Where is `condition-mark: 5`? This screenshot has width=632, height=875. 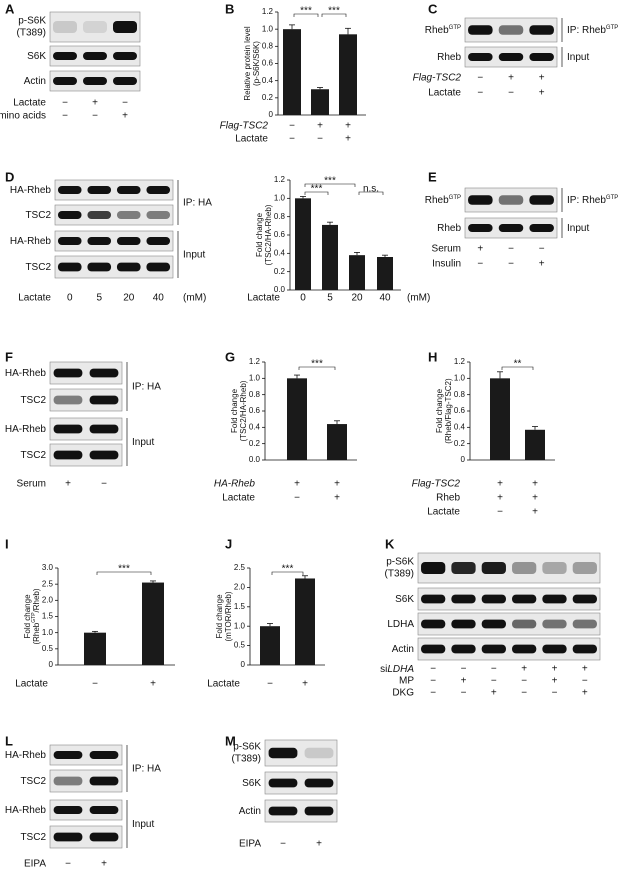 condition-mark: 5 is located at coordinates (99, 298).